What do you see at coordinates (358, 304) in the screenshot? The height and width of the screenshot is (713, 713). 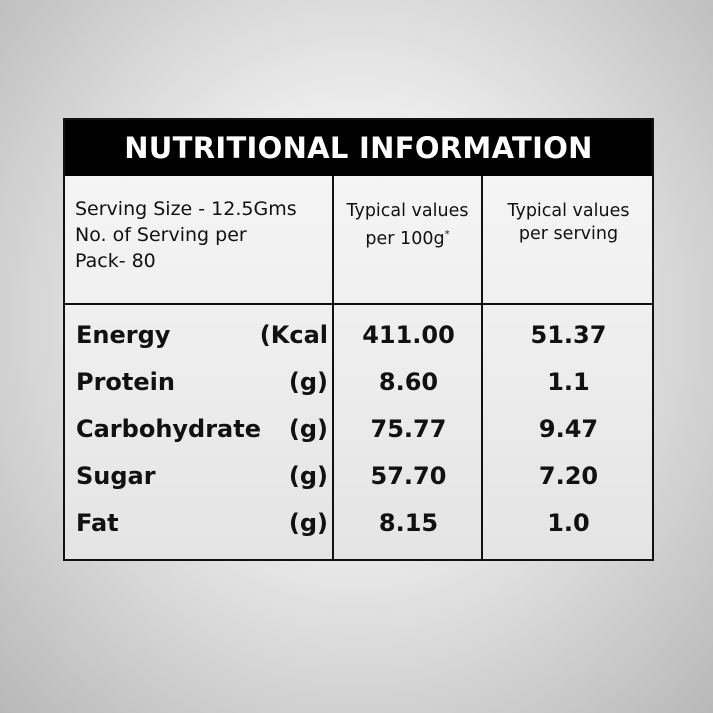 I see `header-divider` at bounding box center [358, 304].